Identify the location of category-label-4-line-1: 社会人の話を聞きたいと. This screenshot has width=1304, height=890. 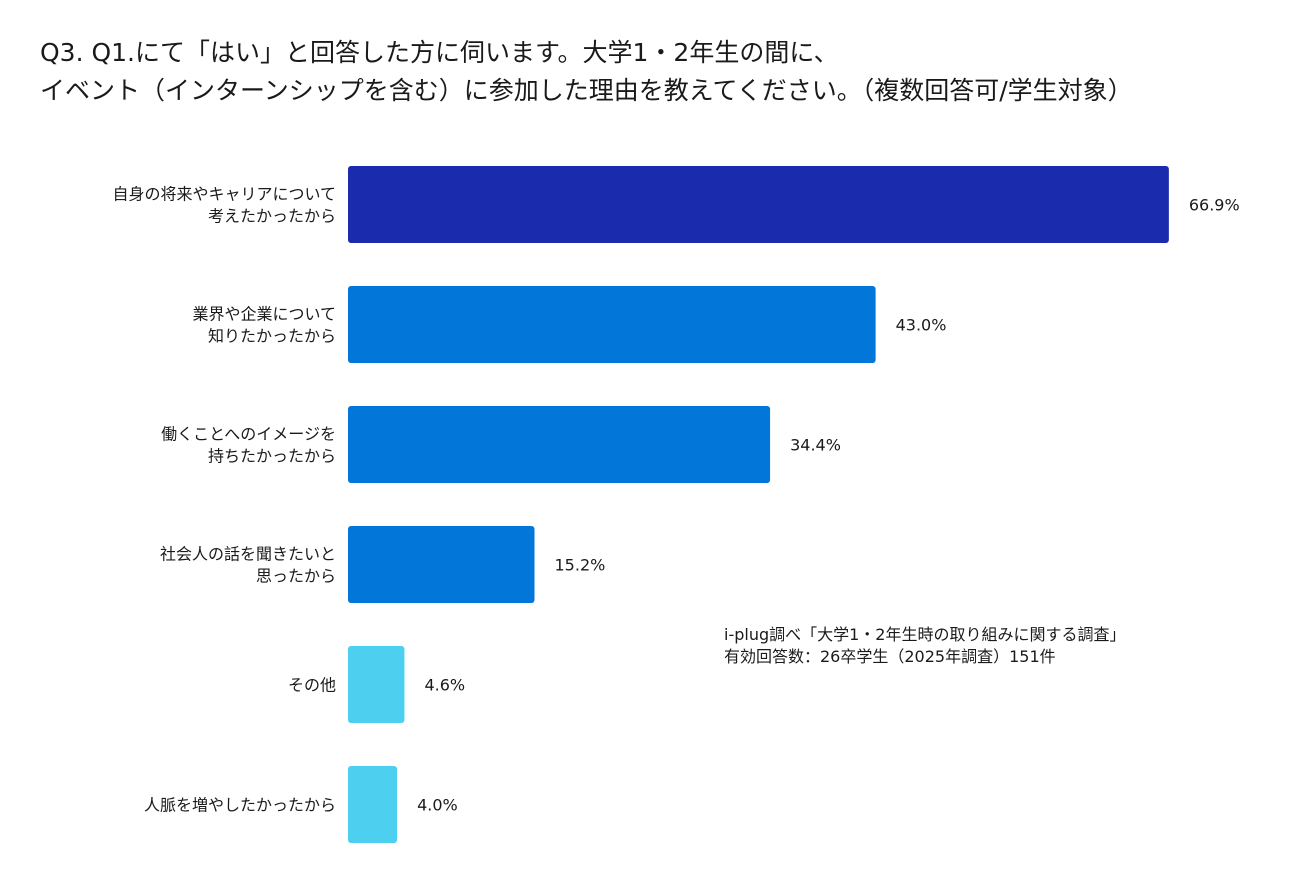
(248, 554).